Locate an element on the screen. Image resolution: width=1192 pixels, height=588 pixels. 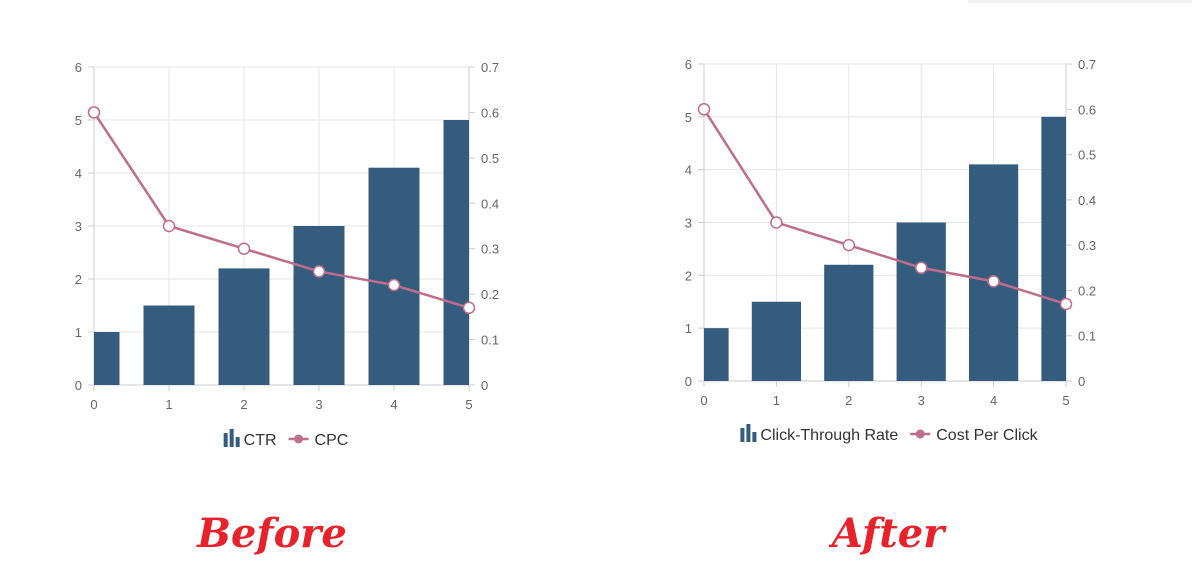
before-x-tick-label: 5 is located at coordinates (468, 404).